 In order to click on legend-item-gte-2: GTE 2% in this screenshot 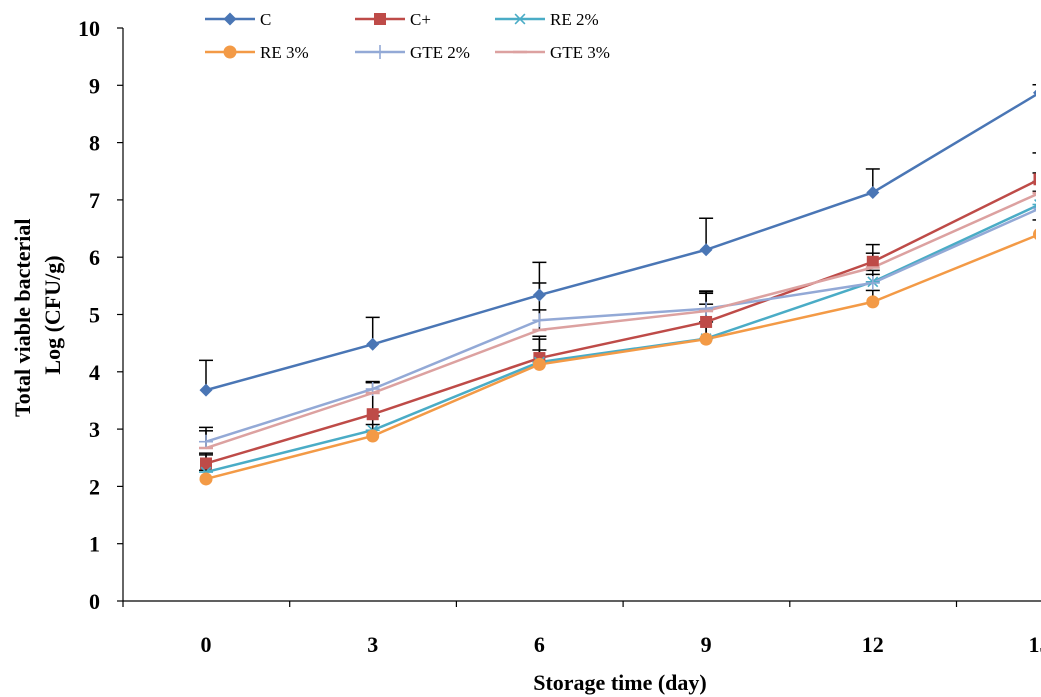, I will do `click(412, 52)`.